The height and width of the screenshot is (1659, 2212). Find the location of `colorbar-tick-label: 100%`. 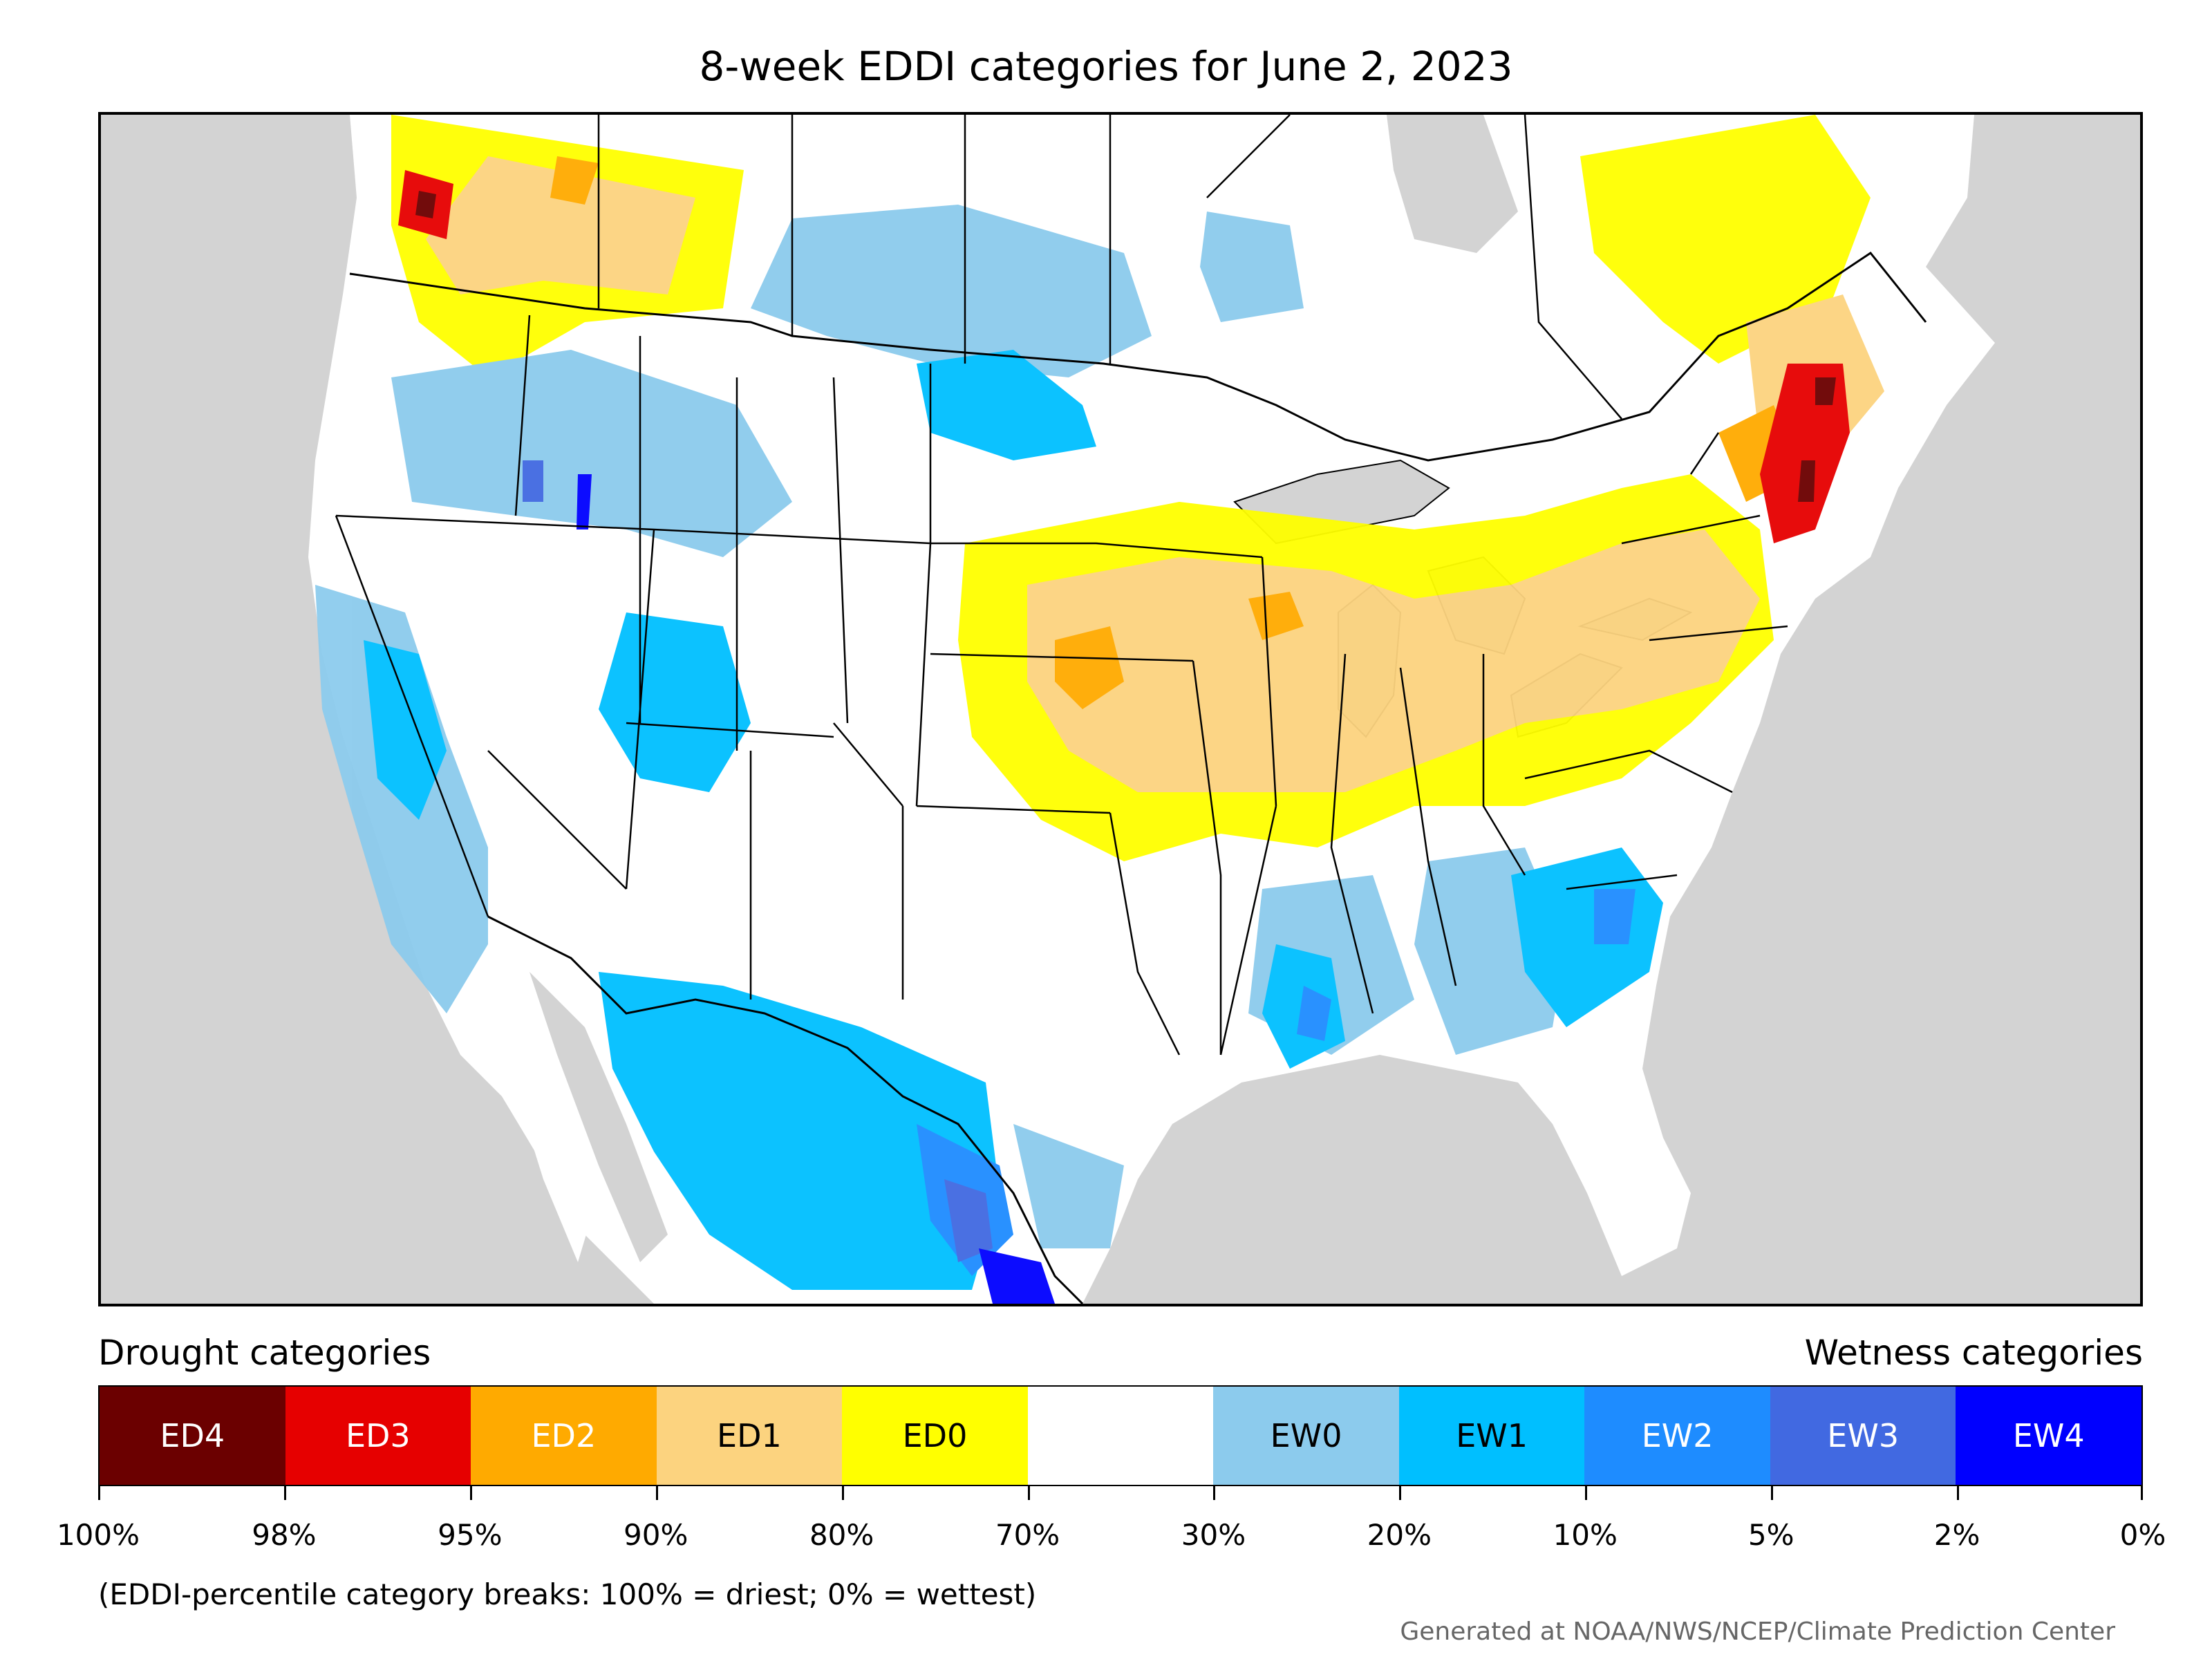

colorbar-tick-label: 100% is located at coordinates (98, 1535).